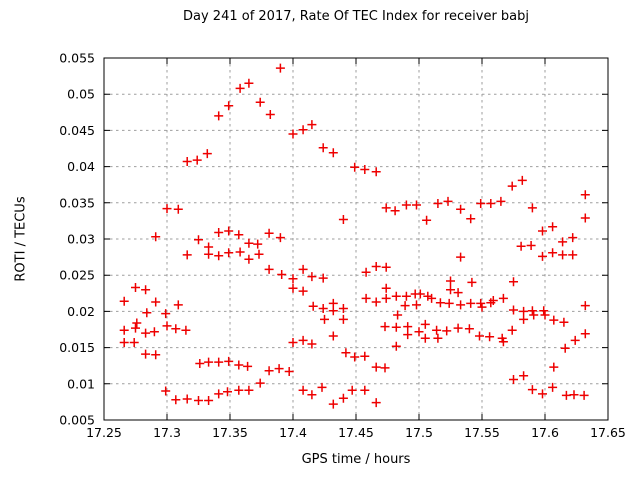  I want to click on x-axis-label: GPS time / hours, so click(356, 459).